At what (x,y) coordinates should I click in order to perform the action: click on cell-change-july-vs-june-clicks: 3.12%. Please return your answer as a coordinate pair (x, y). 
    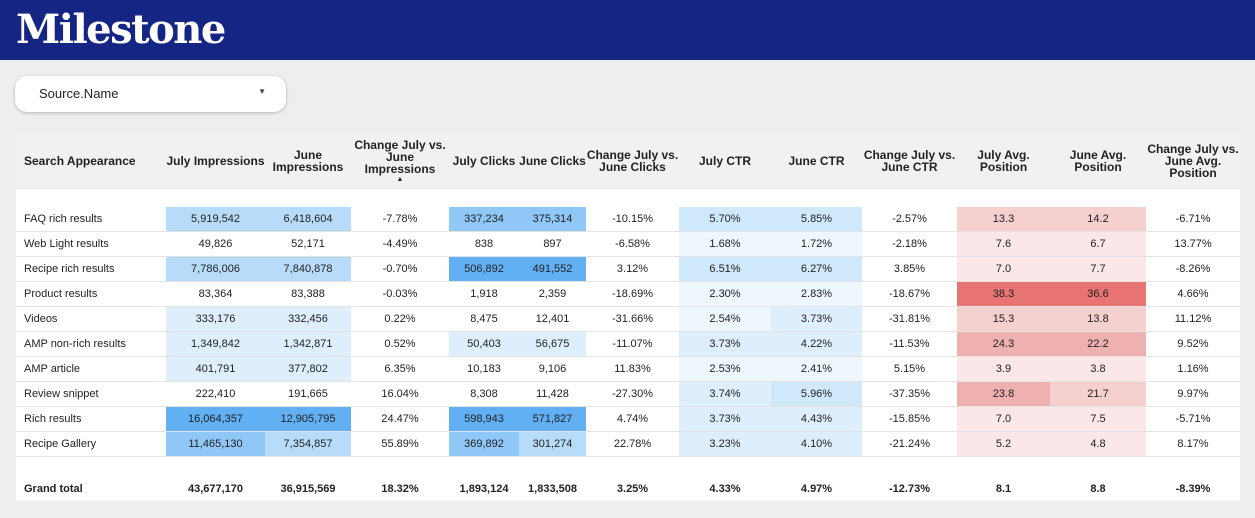
    Looking at the image, I should click on (632, 269).